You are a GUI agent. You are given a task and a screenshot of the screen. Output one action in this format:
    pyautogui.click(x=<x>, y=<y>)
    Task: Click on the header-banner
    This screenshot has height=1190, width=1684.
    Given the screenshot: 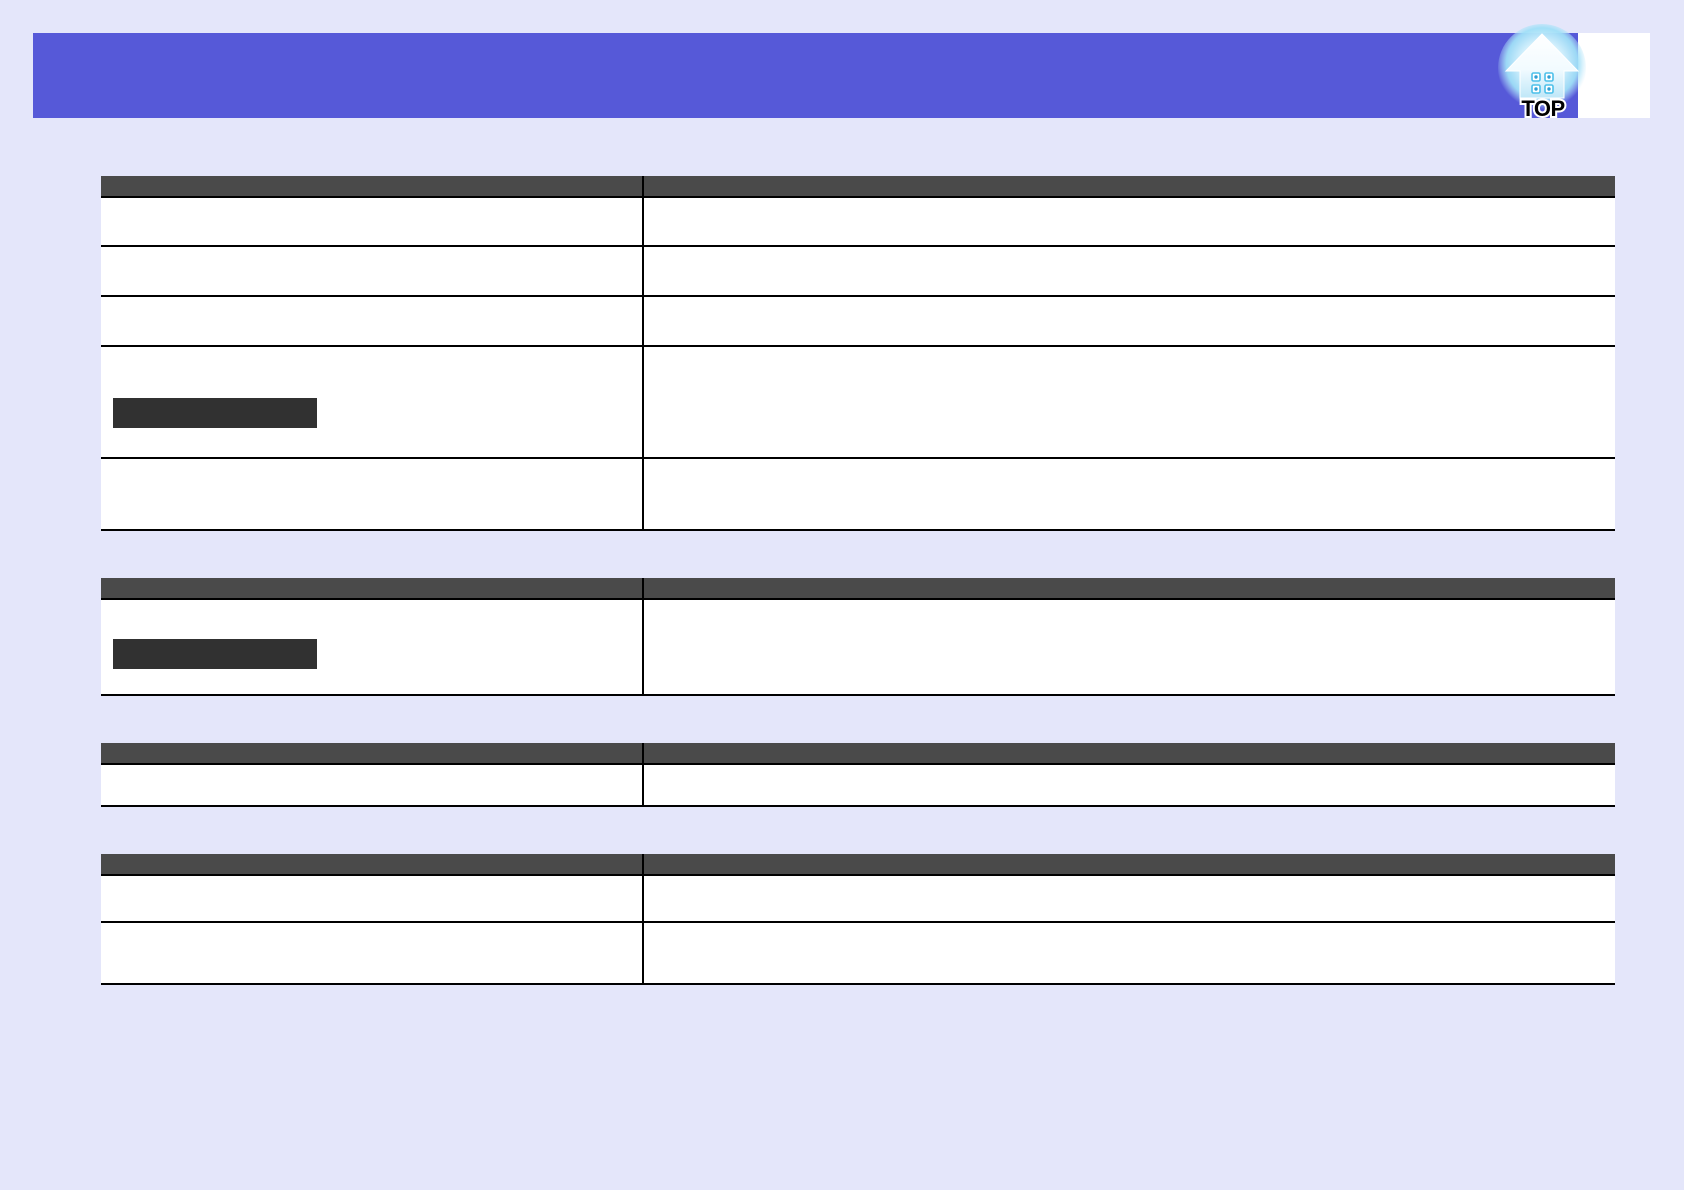 What is the action you would take?
    pyautogui.click(x=805, y=75)
    